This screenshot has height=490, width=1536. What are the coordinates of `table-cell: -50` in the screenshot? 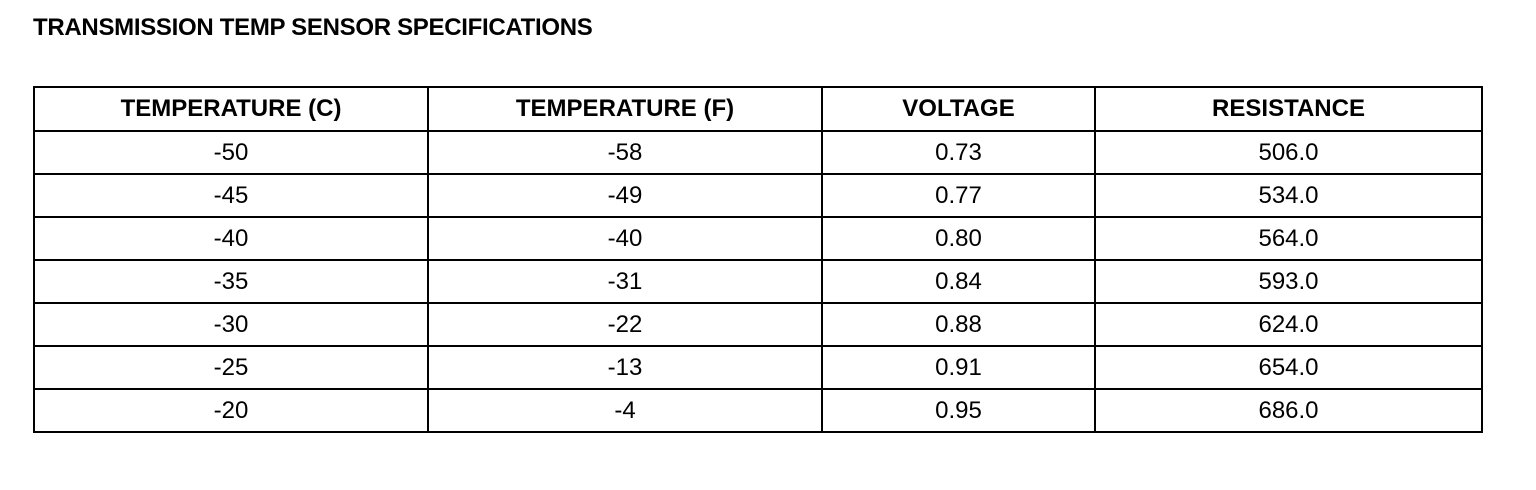 It's located at (231, 152).